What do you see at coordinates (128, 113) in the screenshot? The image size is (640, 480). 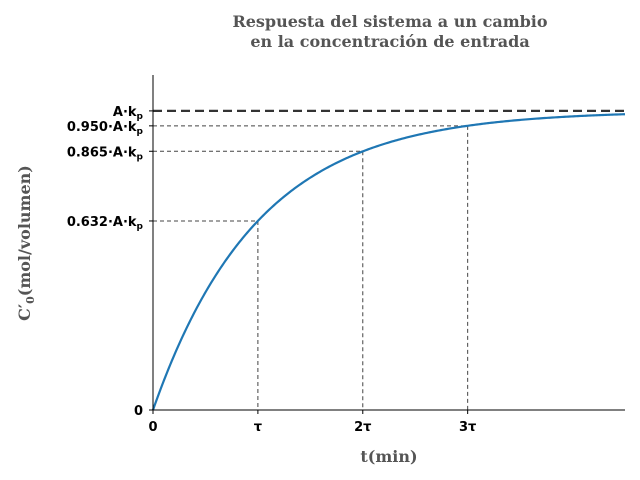 I see `y-tick-label: A·kp` at bounding box center [128, 113].